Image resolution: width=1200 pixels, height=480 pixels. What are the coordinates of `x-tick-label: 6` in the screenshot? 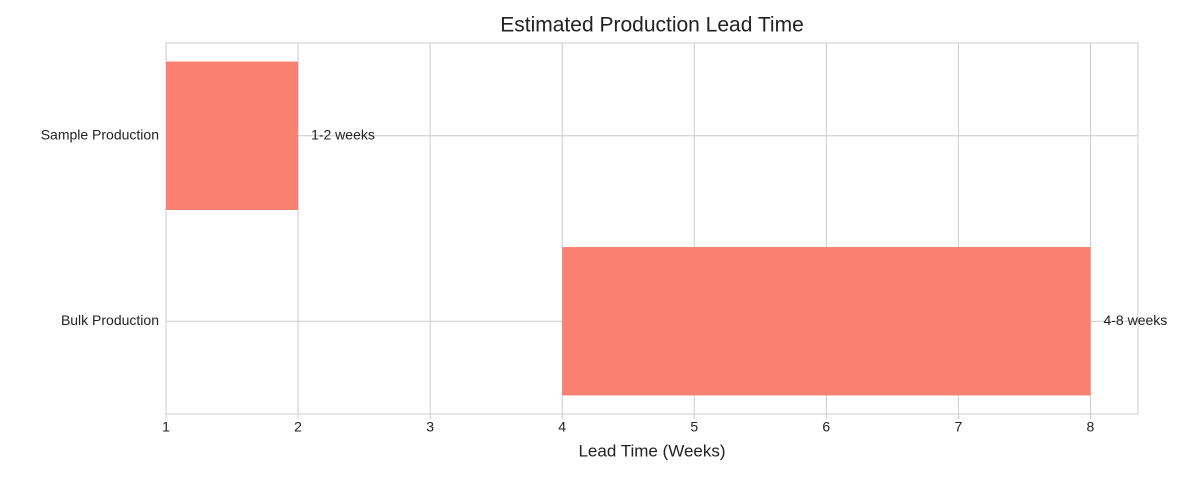 It's located at (826, 427).